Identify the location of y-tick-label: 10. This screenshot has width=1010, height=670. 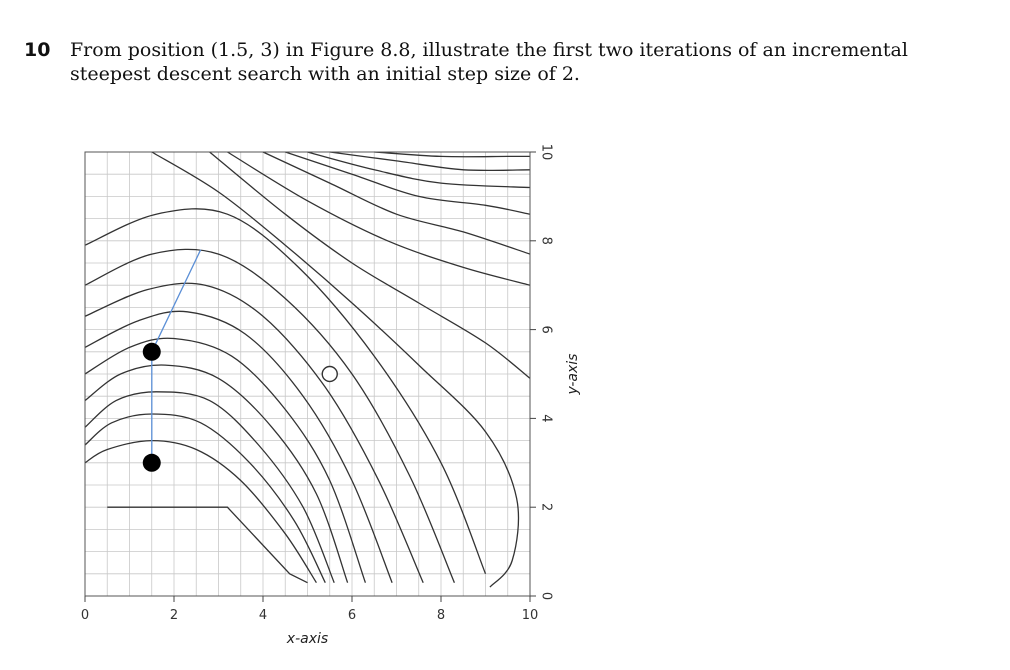
(546, 152).